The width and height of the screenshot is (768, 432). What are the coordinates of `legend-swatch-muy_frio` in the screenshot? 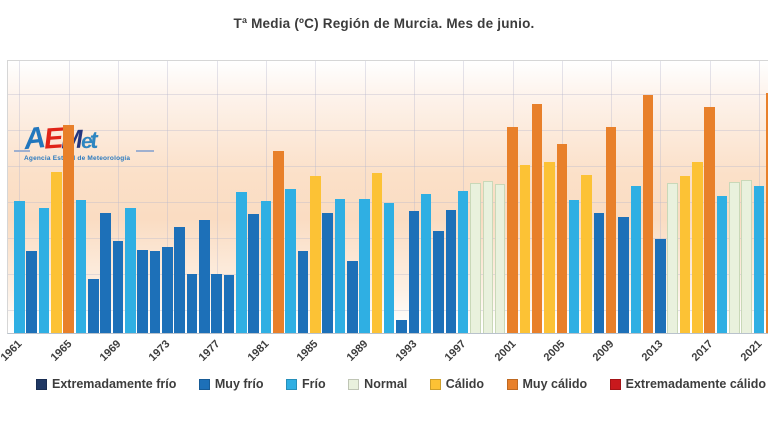 It's located at (204, 384).